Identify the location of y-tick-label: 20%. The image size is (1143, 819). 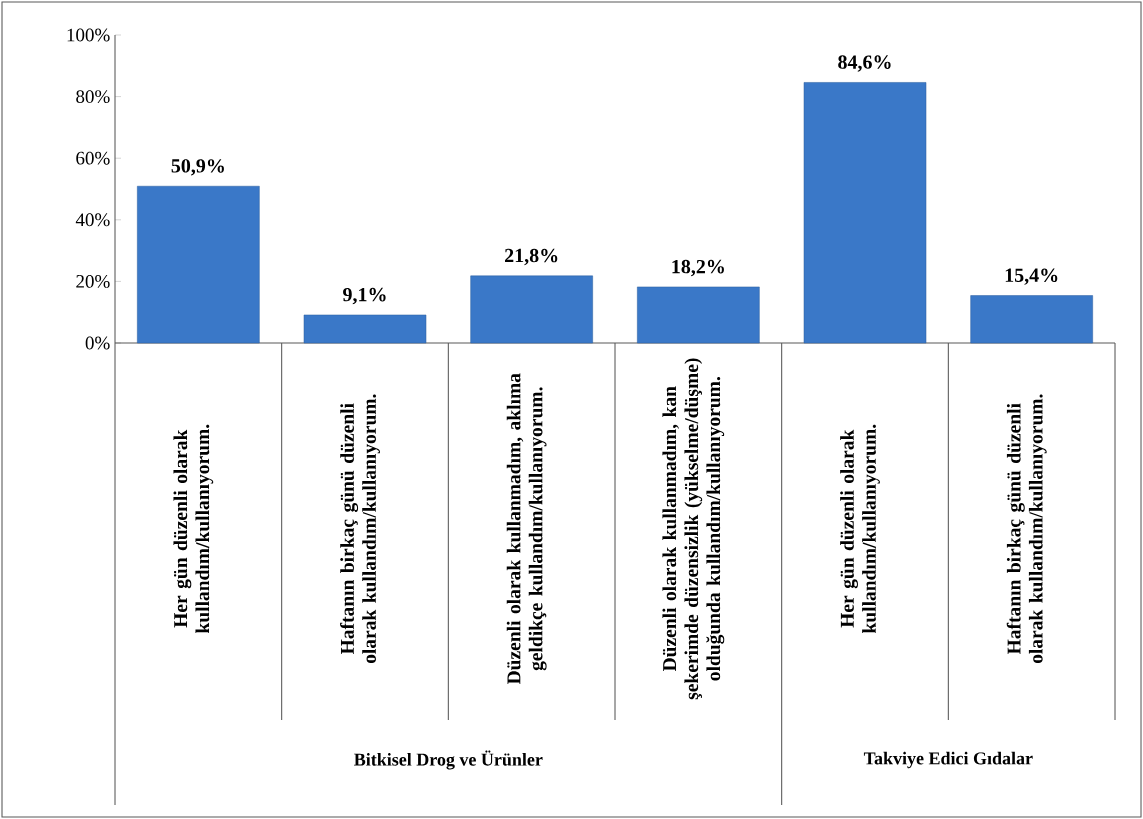
(93, 281).